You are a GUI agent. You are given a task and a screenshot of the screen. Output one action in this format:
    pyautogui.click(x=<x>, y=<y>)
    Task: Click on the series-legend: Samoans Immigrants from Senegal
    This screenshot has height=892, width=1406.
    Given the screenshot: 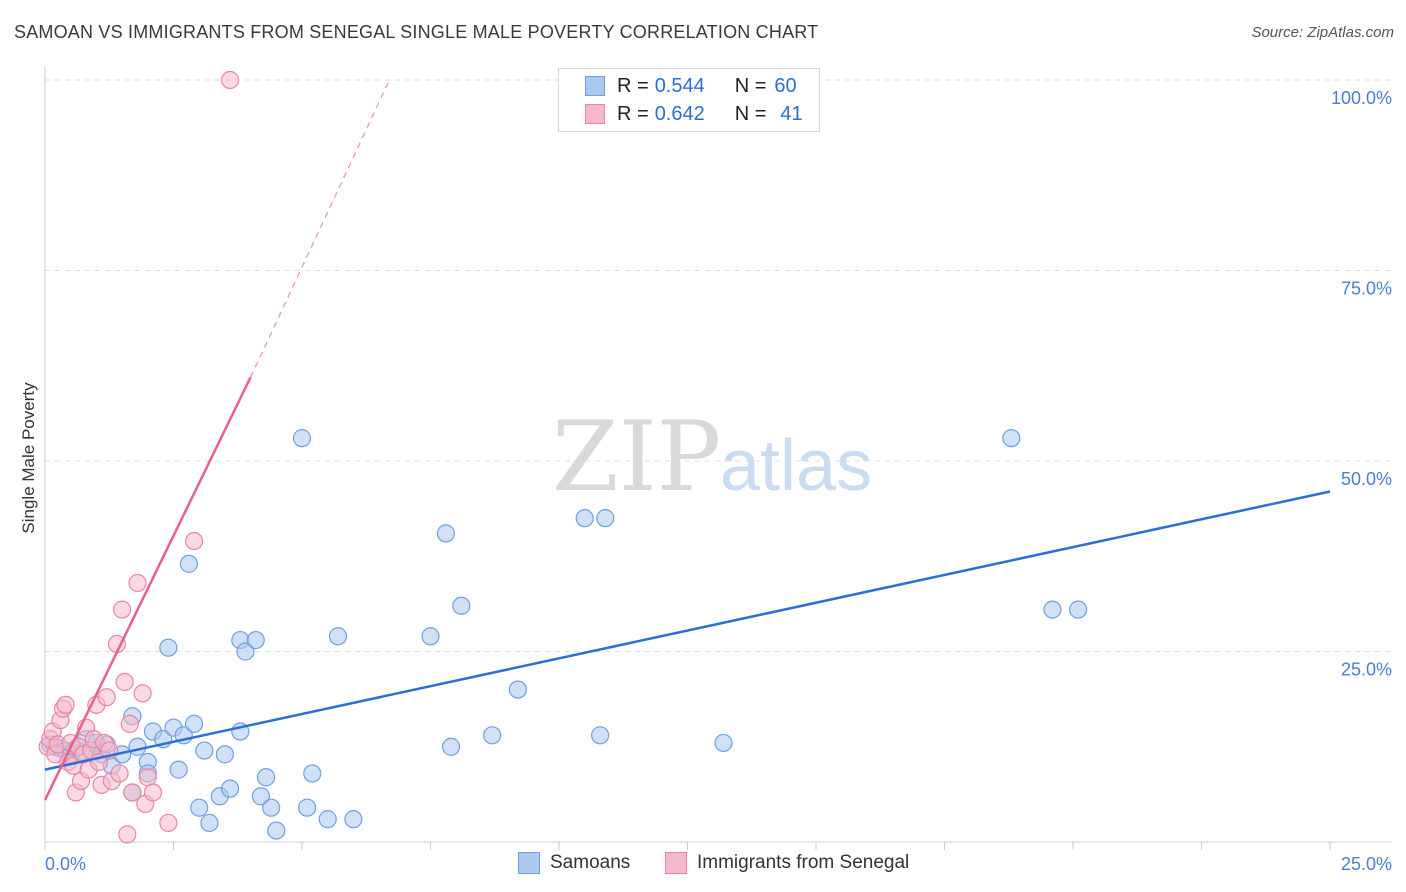 What is the action you would take?
    pyautogui.click(x=703, y=865)
    